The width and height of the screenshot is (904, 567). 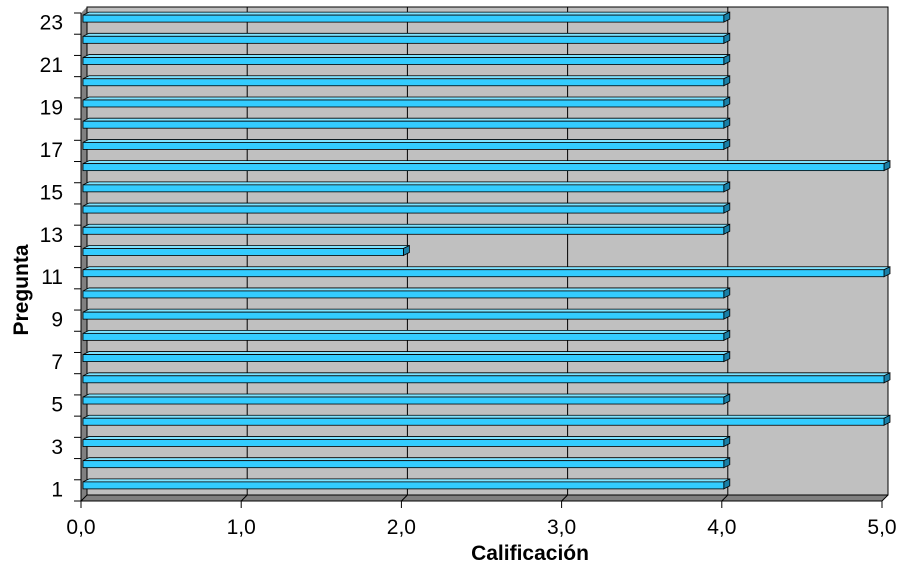 I want to click on y-tick-label: 11, so click(x=52, y=277).